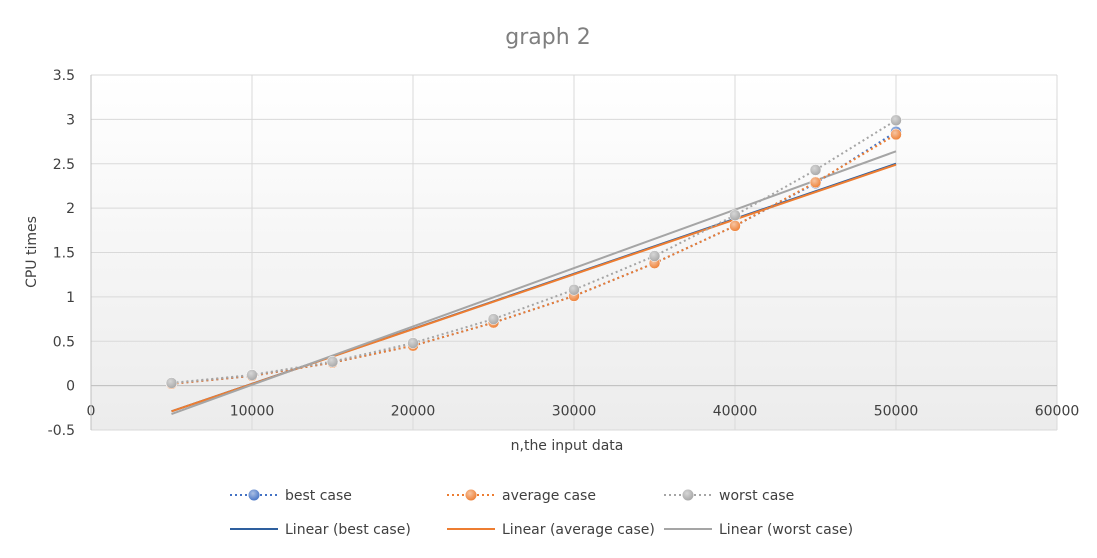  What do you see at coordinates (64, 342) in the screenshot?
I see `y-tick-label: 0.5` at bounding box center [64, 342].